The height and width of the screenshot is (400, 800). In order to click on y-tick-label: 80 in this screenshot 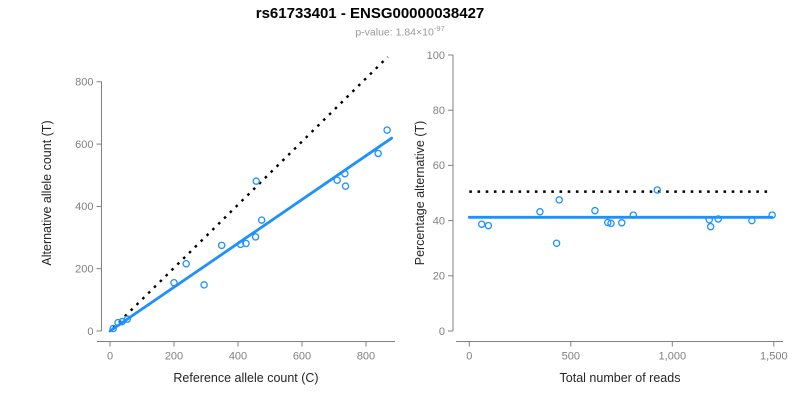, I will do `click(439, 111)`.